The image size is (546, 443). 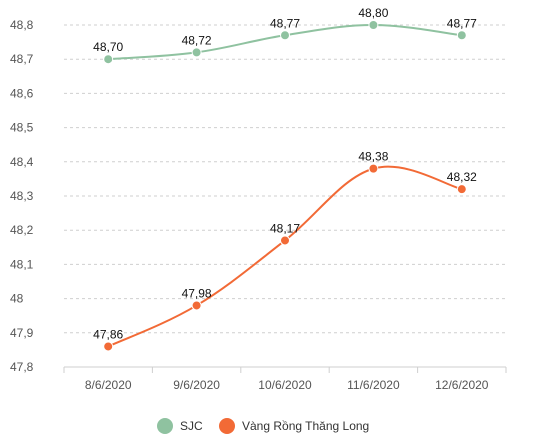 What do you see at coordinates (373, 385) in the screenshot?
I see `x-tick-label: 11/6/2020` at bounding box center [373, 385].